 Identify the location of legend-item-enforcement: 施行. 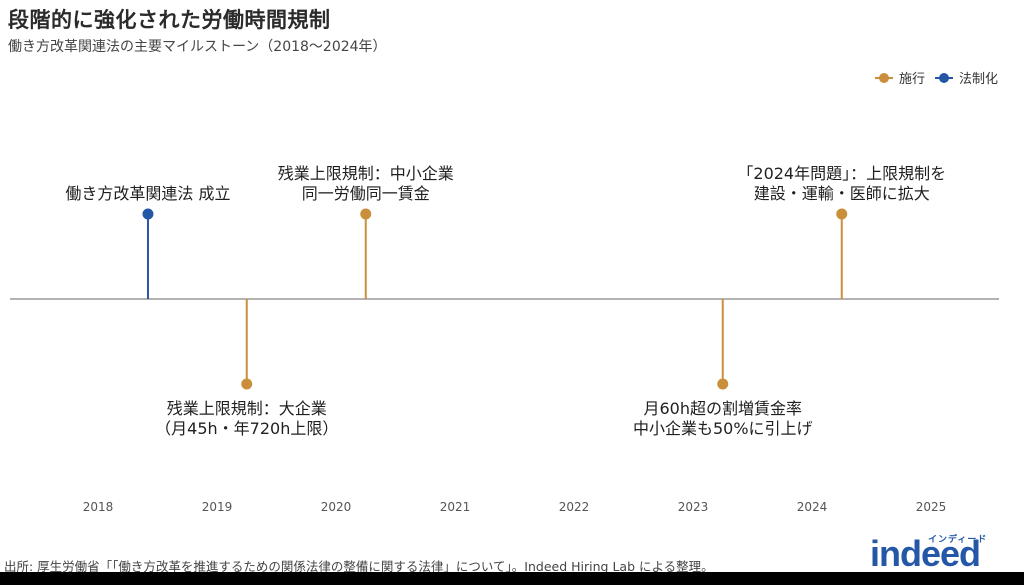
(899, 77).